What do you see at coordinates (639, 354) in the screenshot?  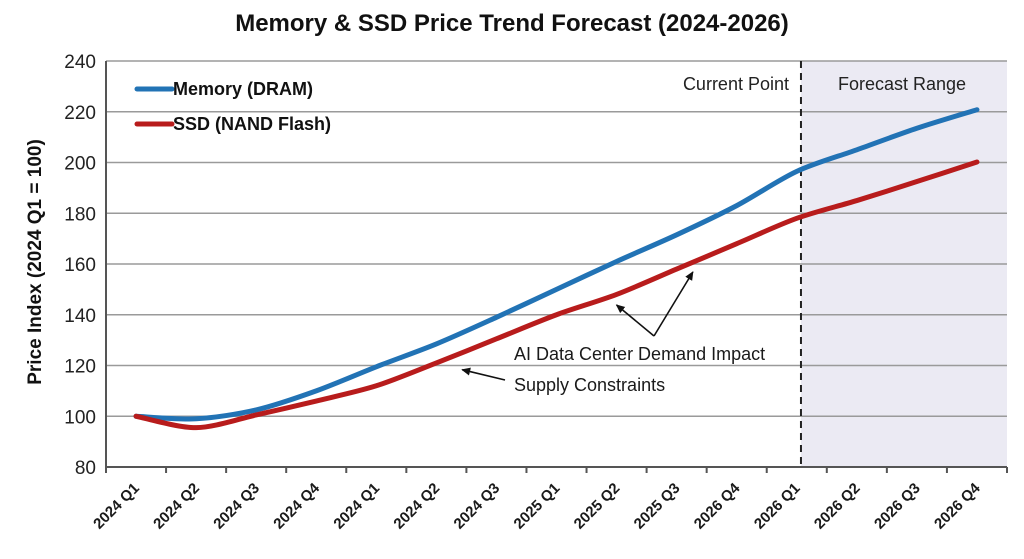 I see `annotation-ai-demand: AI Data Center Demand Impact` at bounding box center [639, 354].